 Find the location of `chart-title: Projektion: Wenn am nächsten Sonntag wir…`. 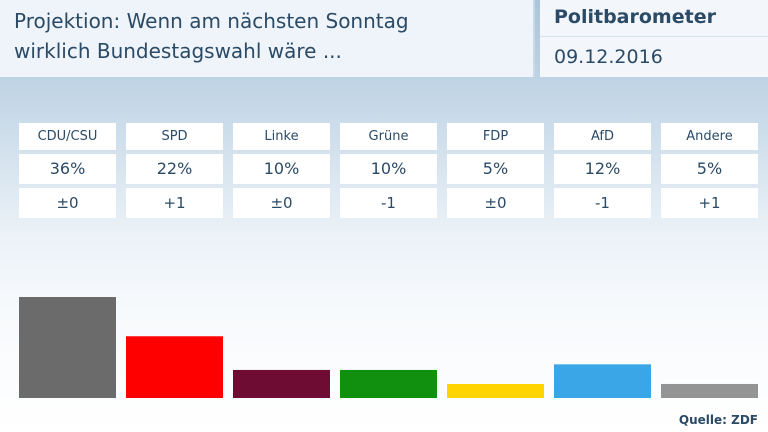

chart-title: Projektion: Wenn am nächsten Sonntag wir… is located at coordinates (271, 36).